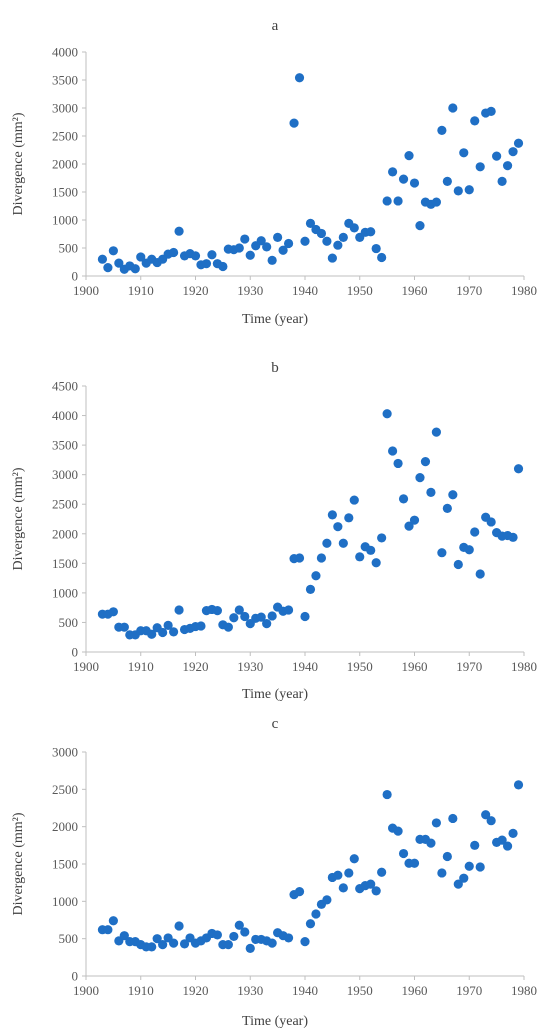 The width and height of the screenshot is (550, 1034). What do you see at coordinates (86, 990) in the screenshot?
I see `chart-c-x-tick-label: 1900` at bounding box center [86, 990].